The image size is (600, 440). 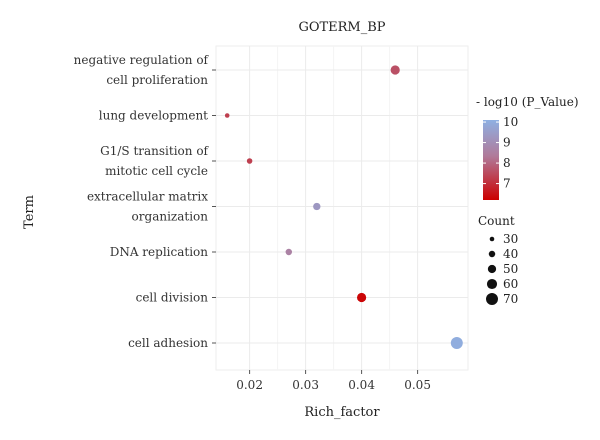 What do you see at coordinates (249, 385) in the screenshot?
I see `x-tick-label: 0.02` at bounding box center [249, 385].